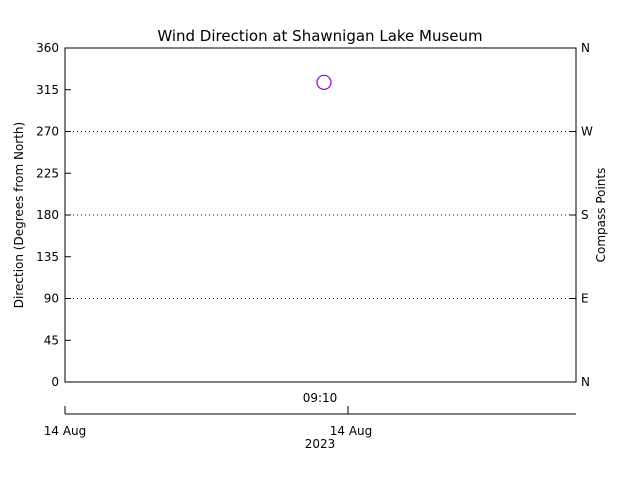  What do you see at coordinates (47, 257) in the screenshot?
I see `y-tick-label-135: 135` at bounding box center [47, 257].